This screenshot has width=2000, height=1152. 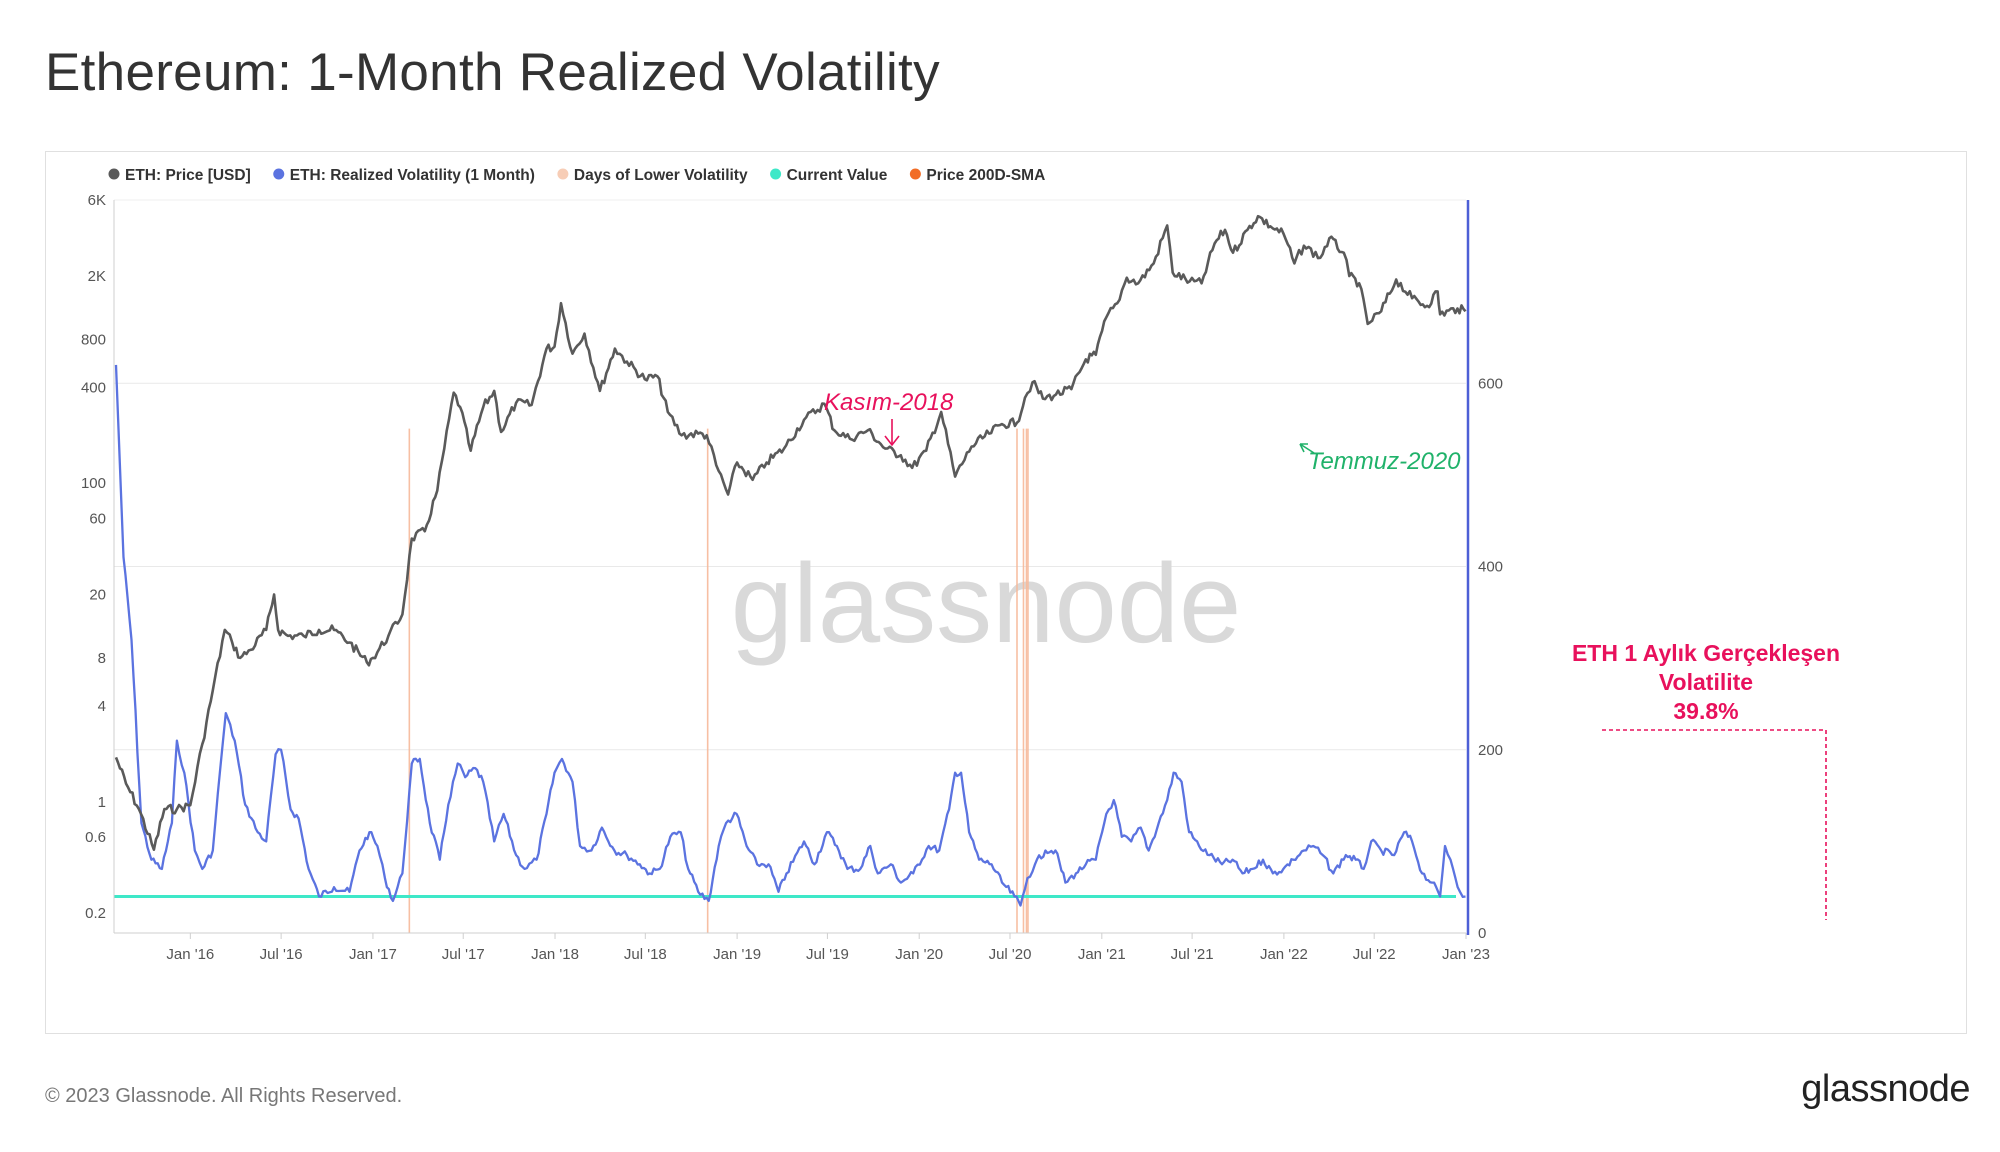 What do you see at coordinates (1102, 954) in the screenshot?
I see `x-tick-label: Jan '21` at bounding box center [1102, 954].